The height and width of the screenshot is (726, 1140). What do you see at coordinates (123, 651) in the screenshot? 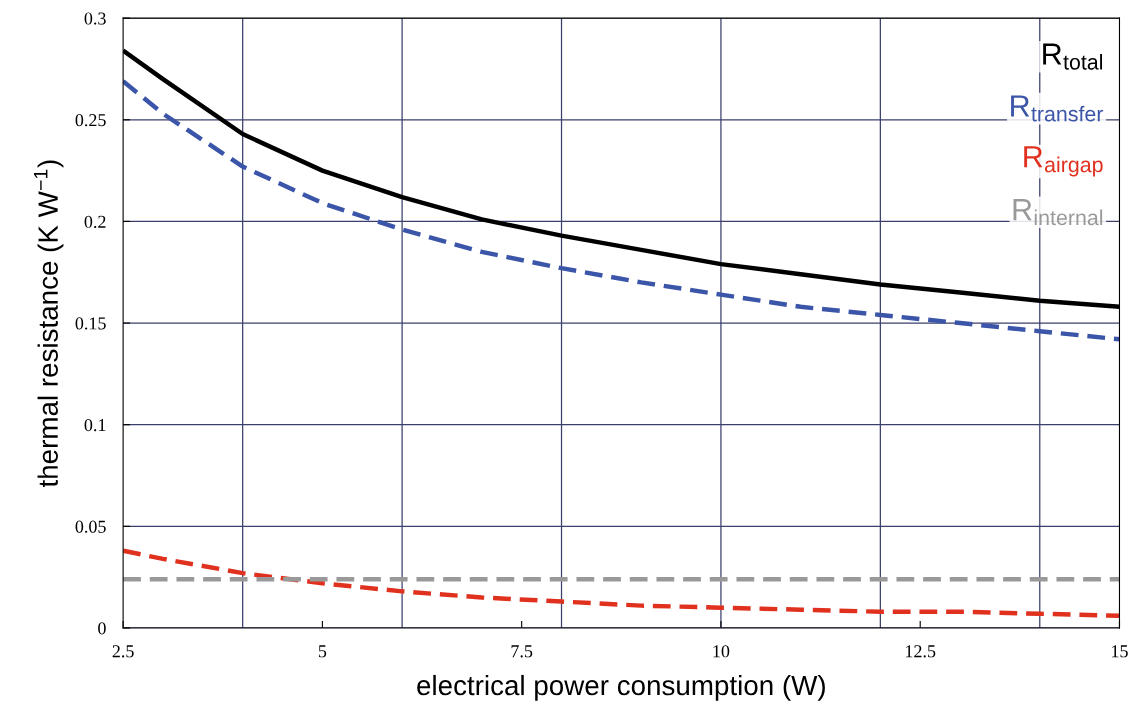
I see `x-tick-label: 2.5` at bounding box center [123, 651].